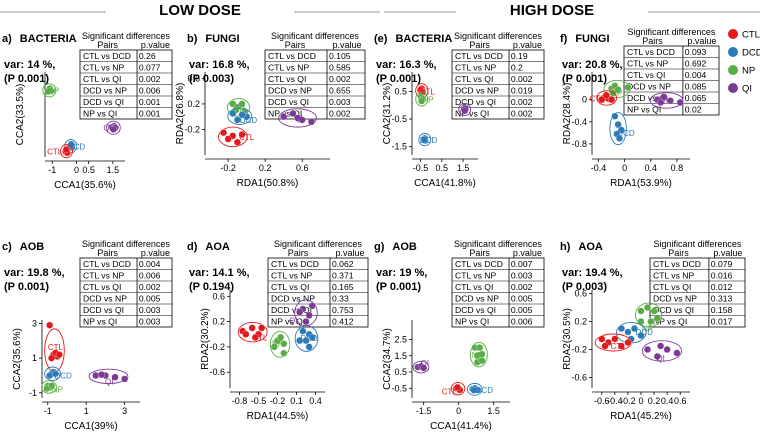 The image size is (760, 436). I want to click on table-cell-pvalue: 0.005, so click(522, 310).